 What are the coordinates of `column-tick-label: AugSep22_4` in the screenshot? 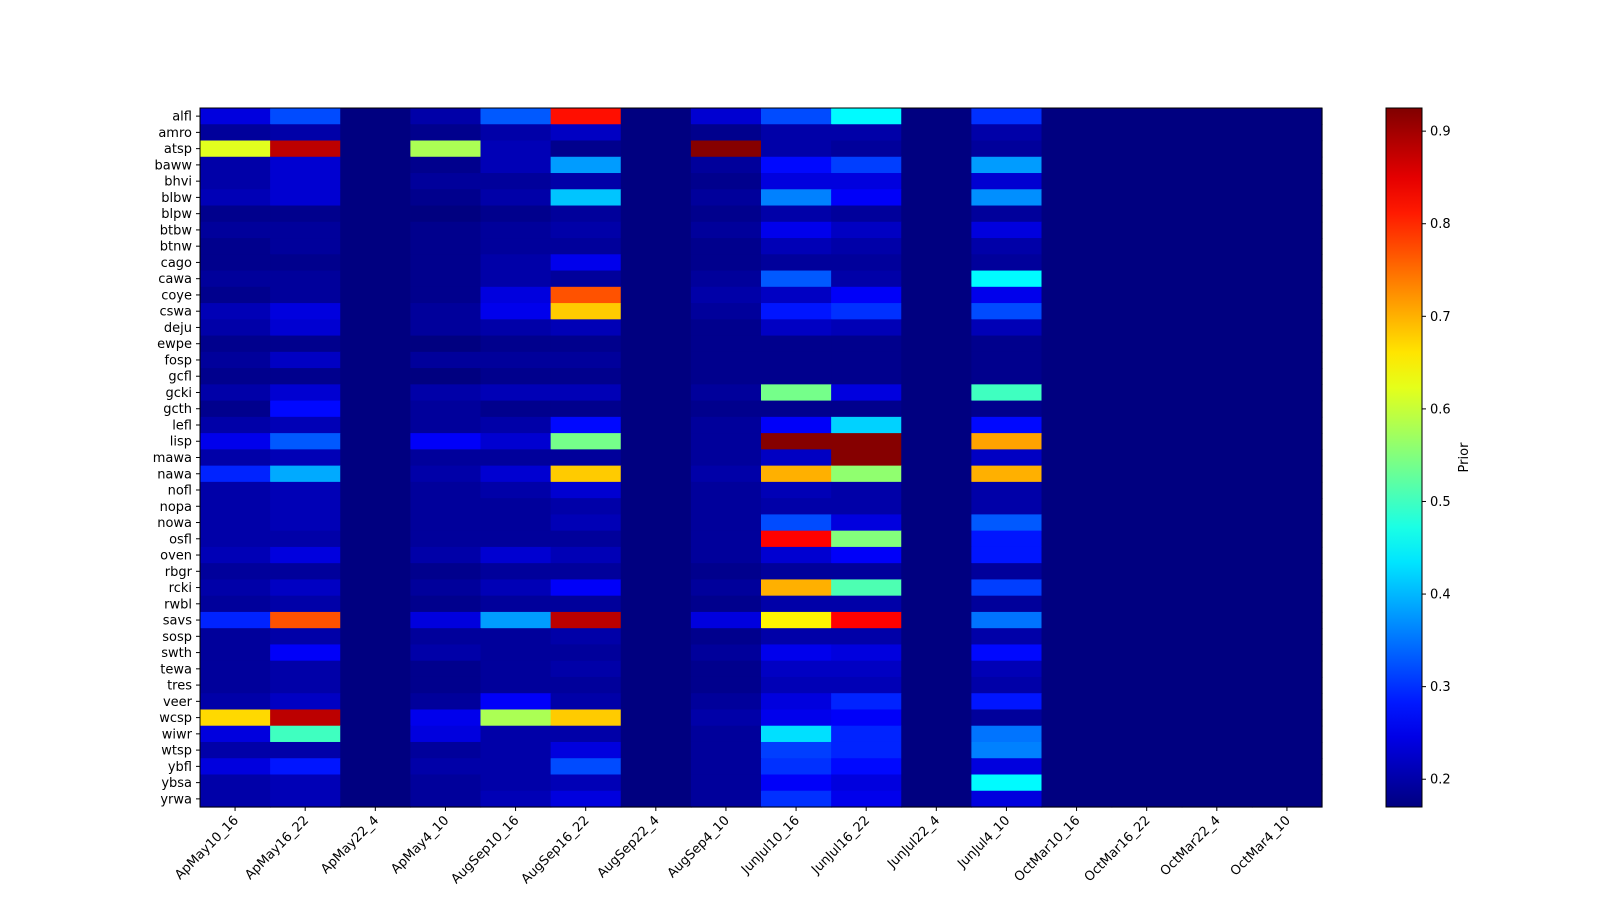 It's located at (629, 847).